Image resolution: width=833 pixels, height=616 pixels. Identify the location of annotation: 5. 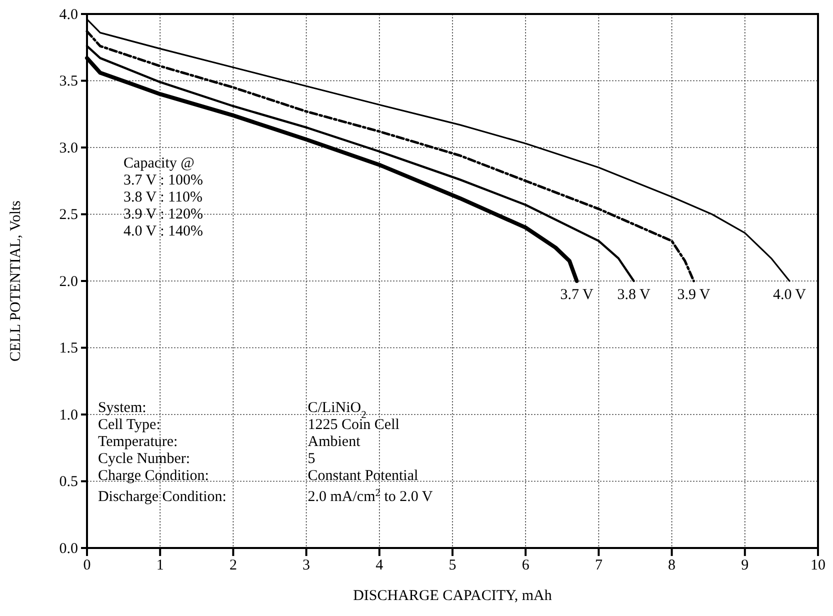
(312, 458).